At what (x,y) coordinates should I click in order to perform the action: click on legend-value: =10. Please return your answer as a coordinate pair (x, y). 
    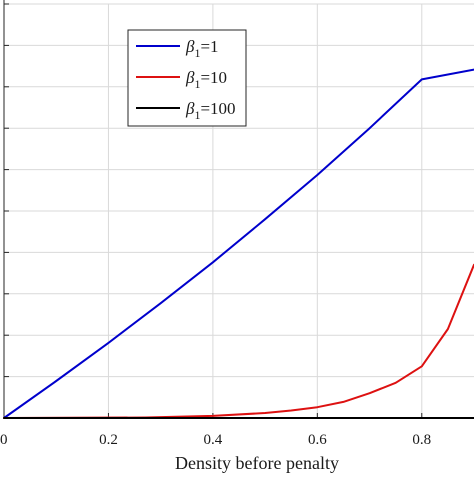
    Looking at the image, I should click on (213, 77).